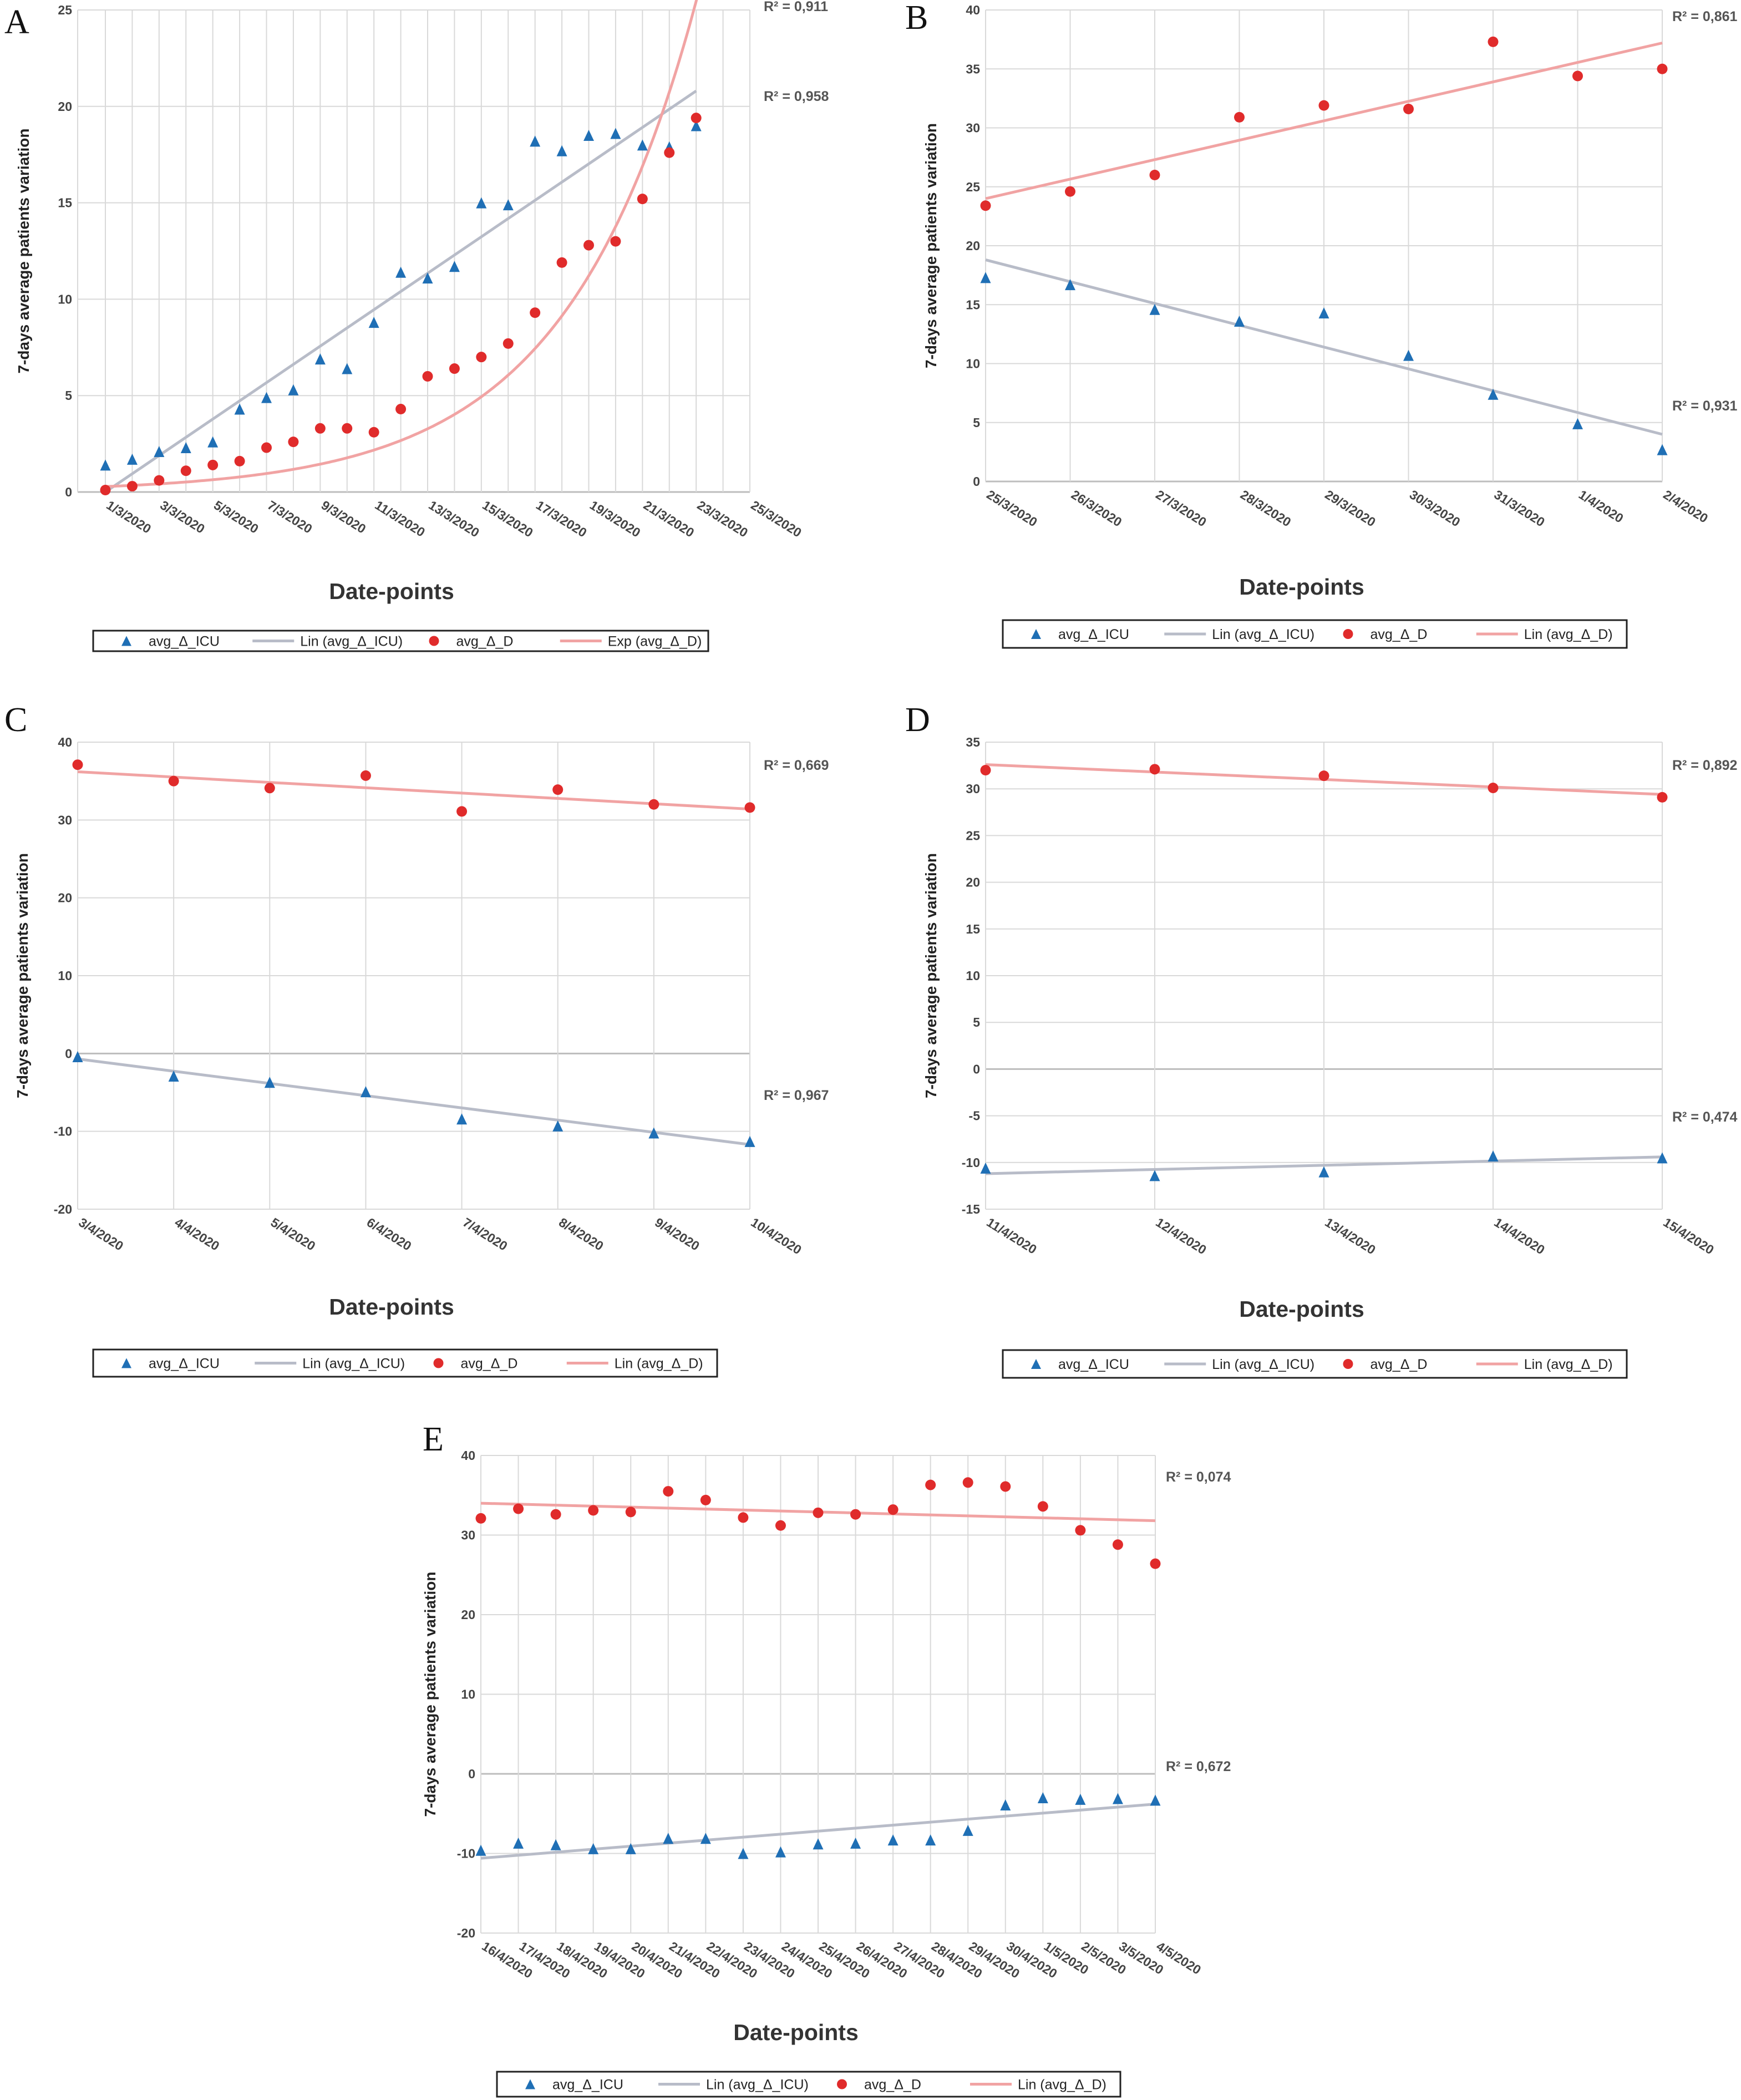  What do you see at coordinates (796, 7) in the screenshot?
I see `r-squared-label: R² = 0,911` at bounding box center [796, 7].